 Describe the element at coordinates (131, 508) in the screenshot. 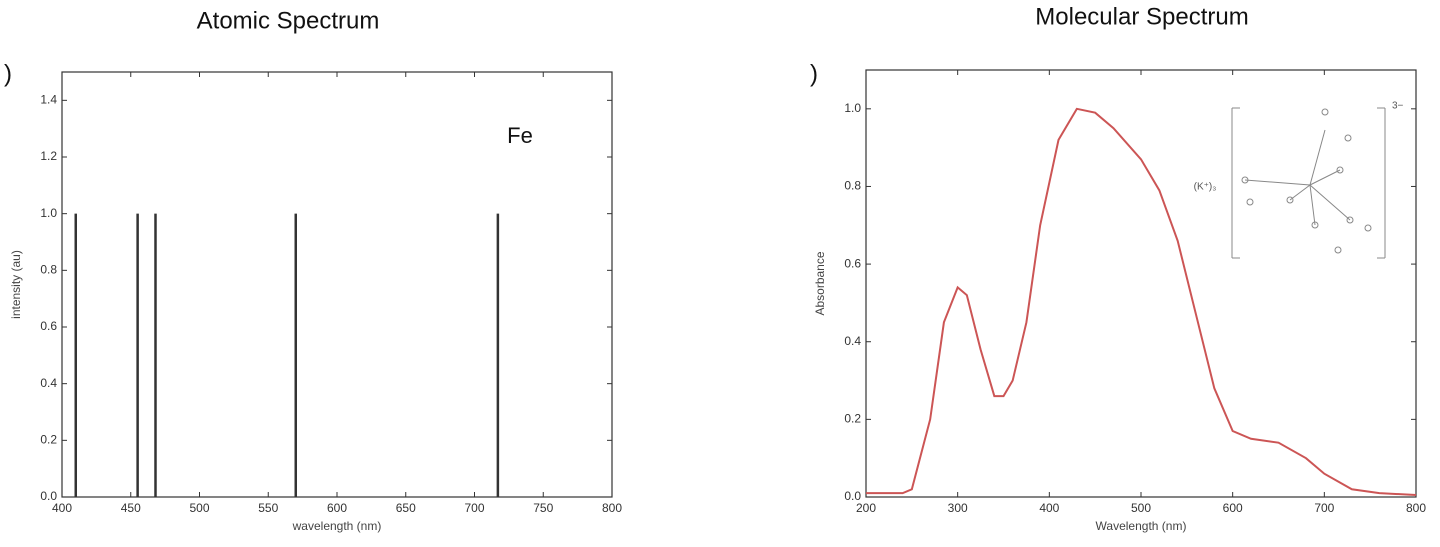

I see `x-tick-label: 450` at that location.